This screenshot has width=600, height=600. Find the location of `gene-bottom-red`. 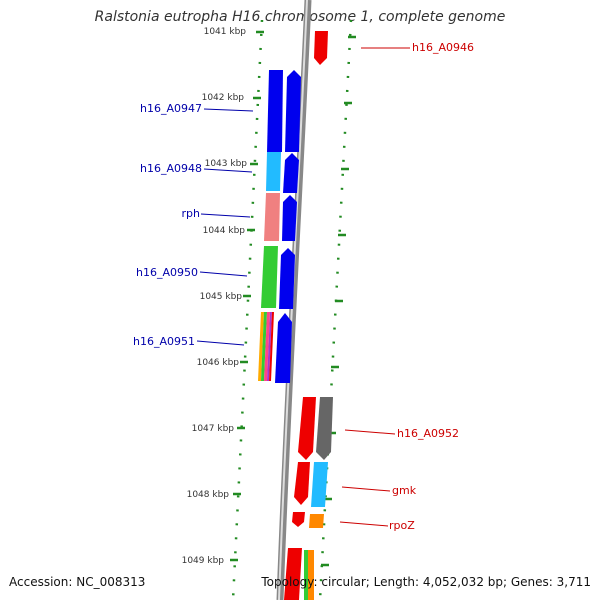

gene-bottom-red is located at coordinates (293, 574).